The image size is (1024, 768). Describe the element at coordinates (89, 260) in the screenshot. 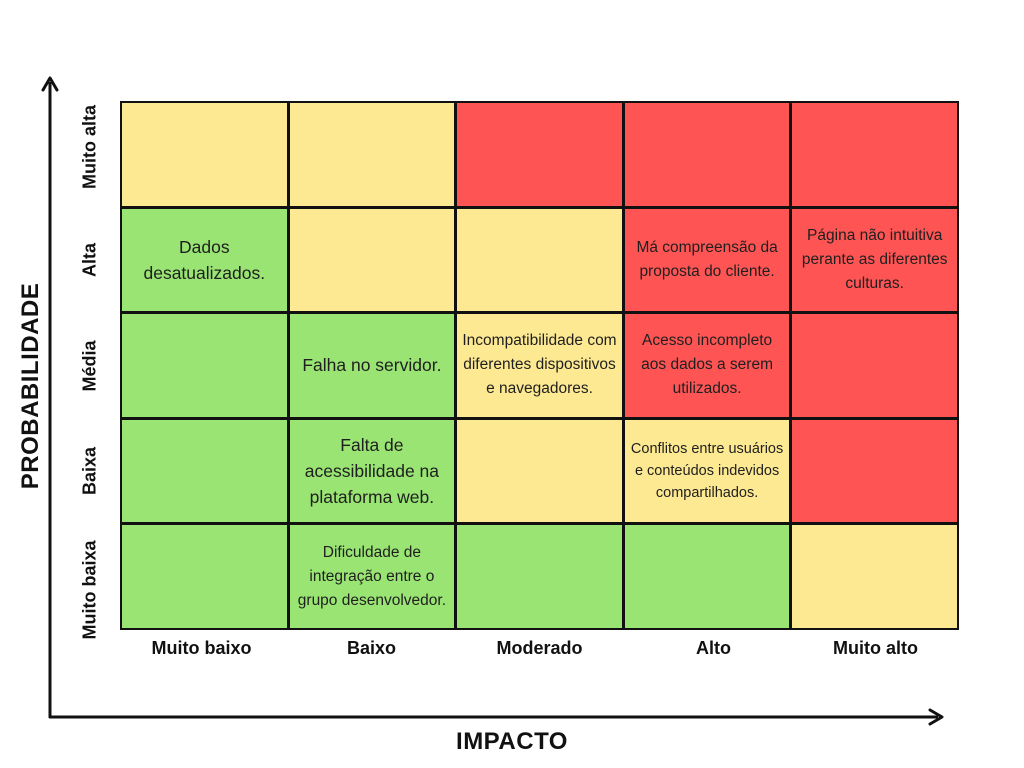

I see `y-level-alta: Alta` at that location.